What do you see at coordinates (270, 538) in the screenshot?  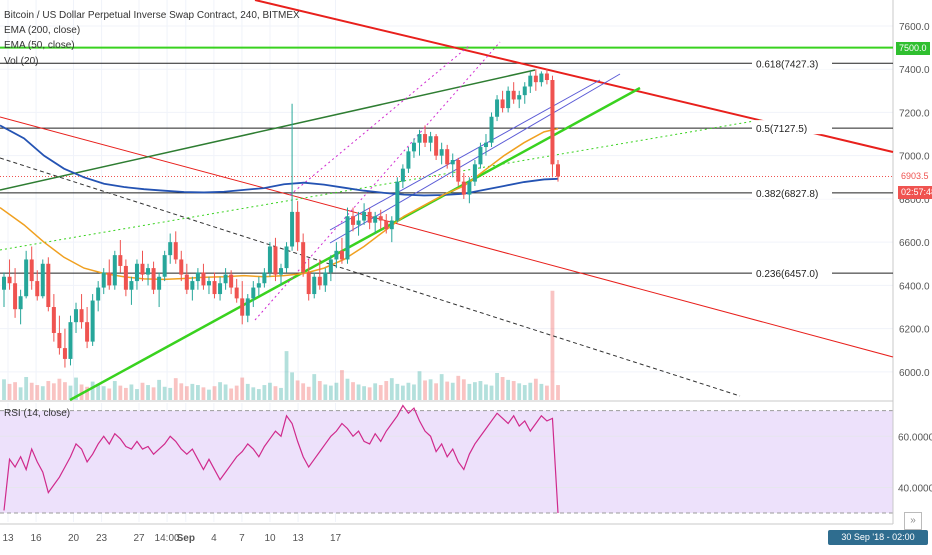 I see `time-tick-label: 10` at bounding box center [270, 538].